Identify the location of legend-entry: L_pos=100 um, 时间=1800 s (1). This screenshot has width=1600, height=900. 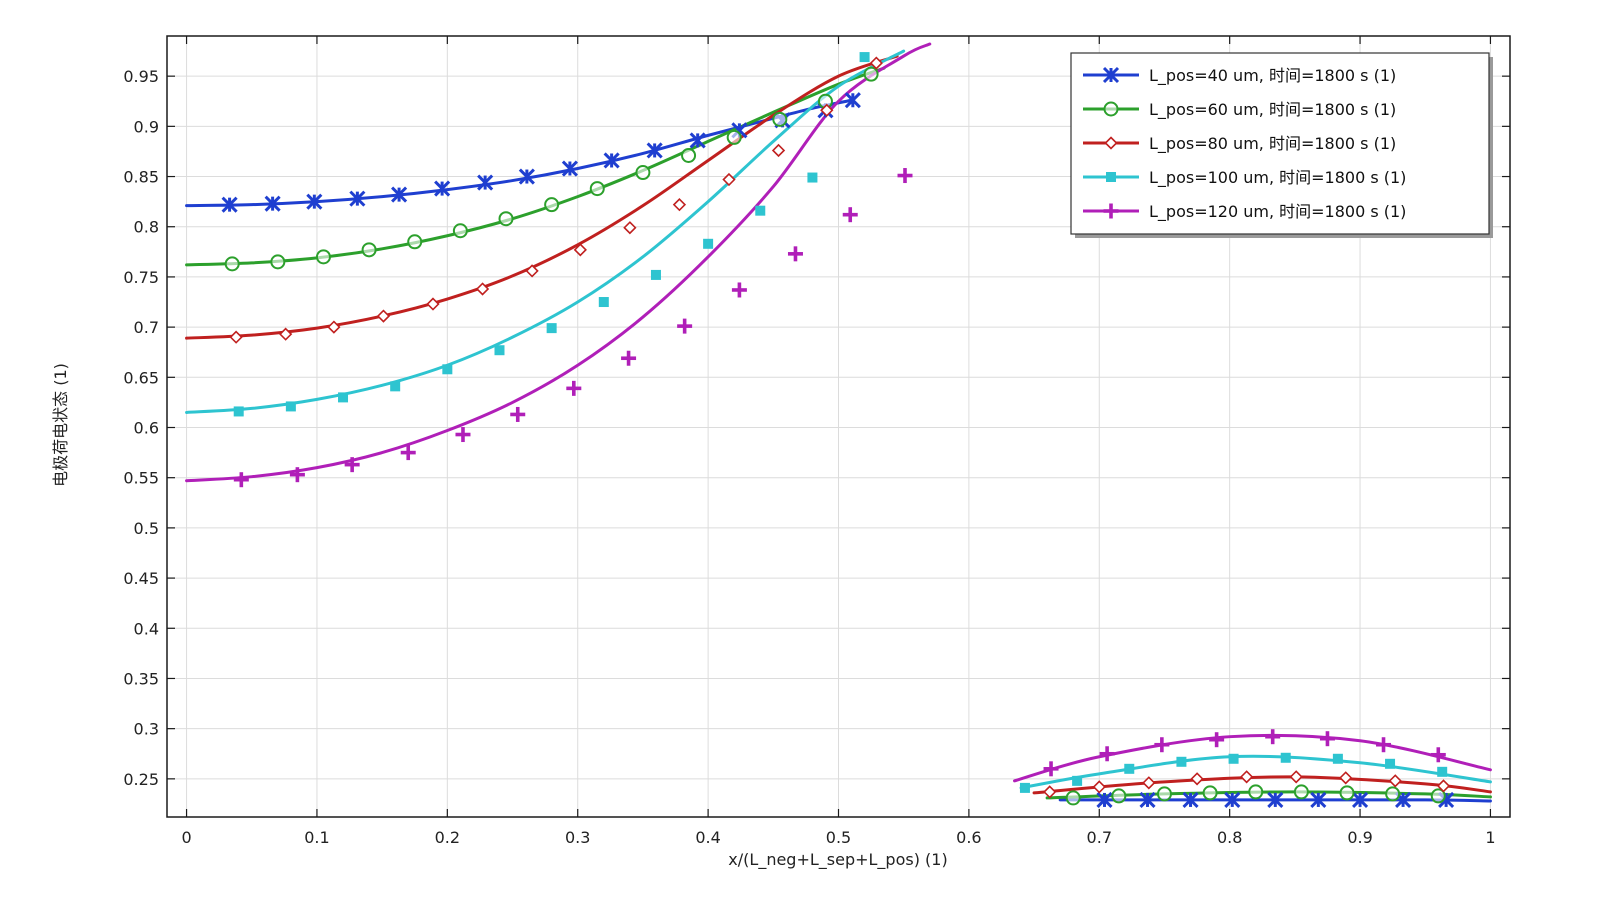
(1244, 178).